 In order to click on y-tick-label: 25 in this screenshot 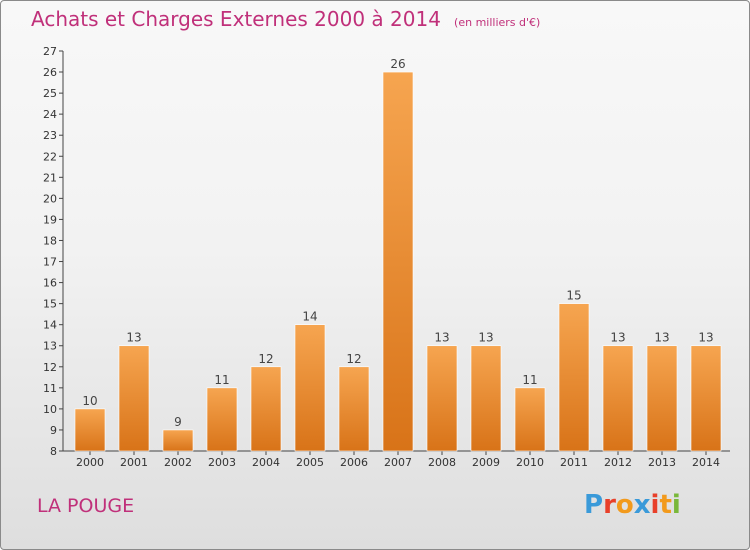, I will do `click(50, 93)`.